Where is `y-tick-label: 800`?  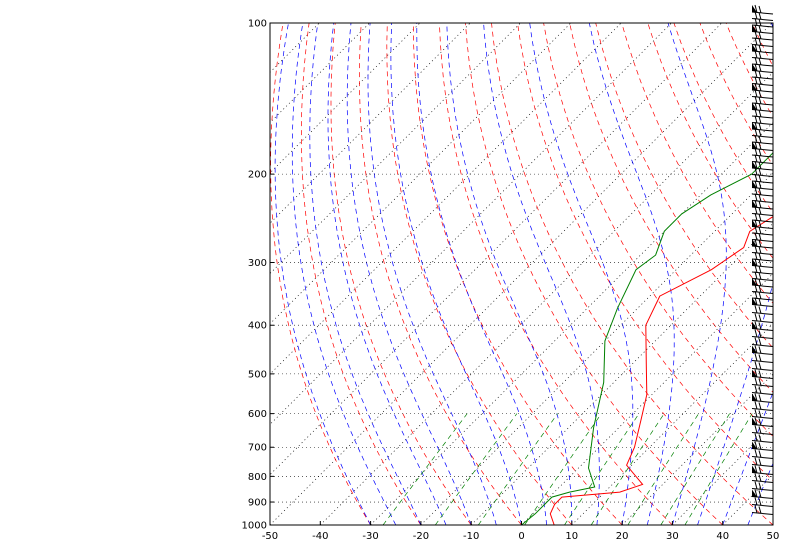
y-tick-label: 800 is located at coordinates (257, 477).